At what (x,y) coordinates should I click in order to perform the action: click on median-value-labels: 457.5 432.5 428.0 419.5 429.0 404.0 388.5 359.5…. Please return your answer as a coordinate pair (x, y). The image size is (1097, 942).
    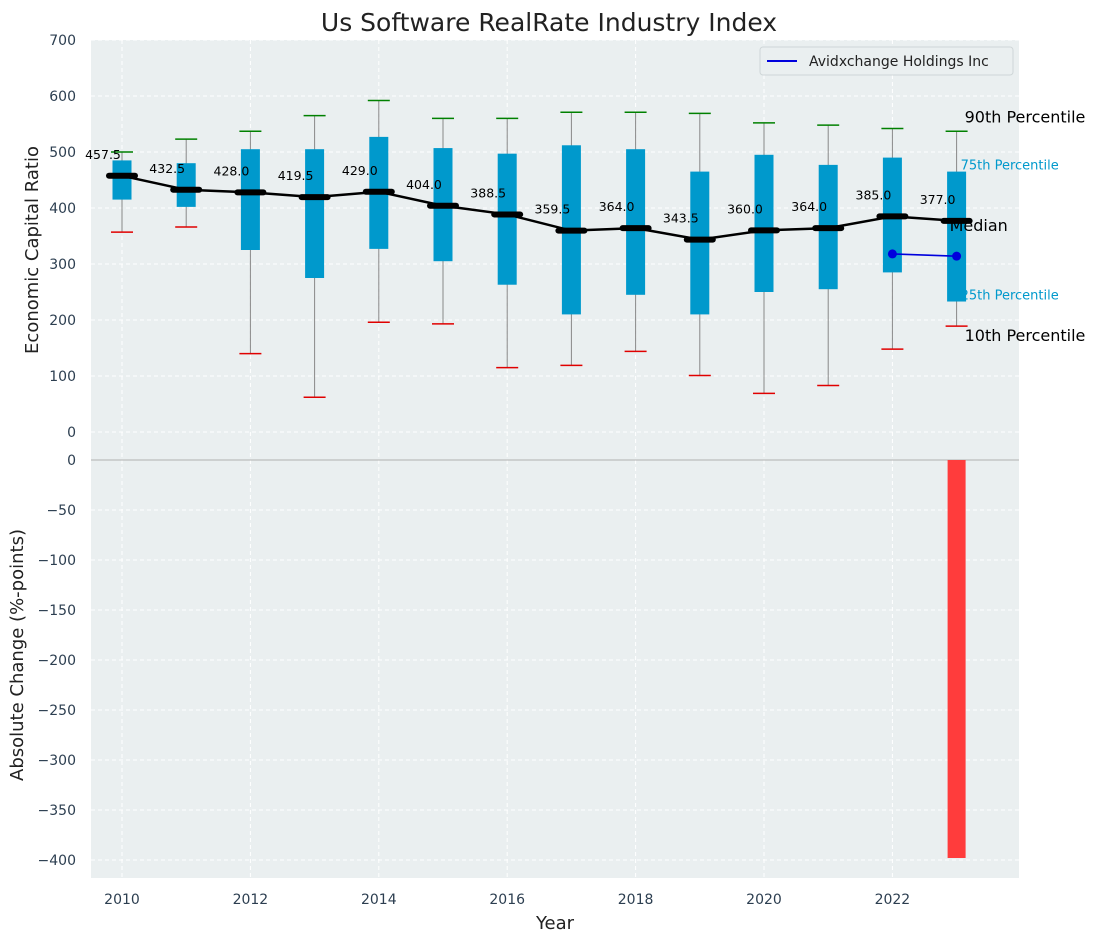
    Looking at the image, I should click on (520, 186).